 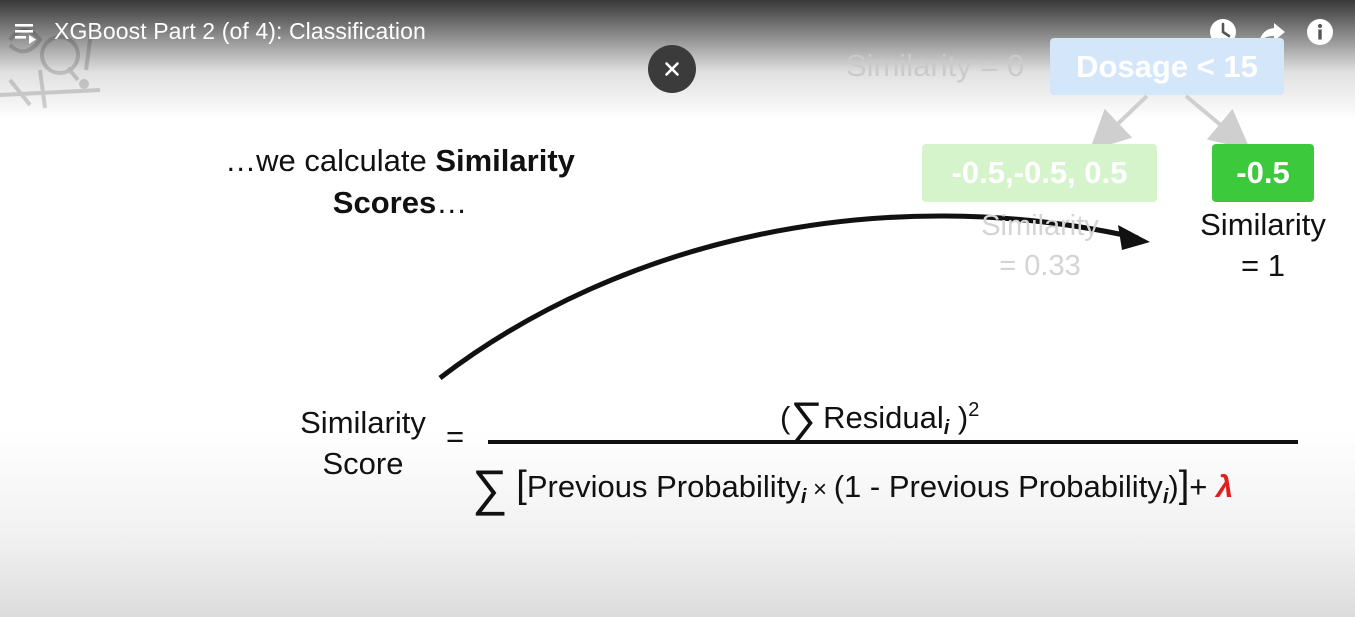 What do you see at coordinates (505, 160) in the screenshot?
I see `caption-bold-1: Similarity` at bounding box center [505, 160].